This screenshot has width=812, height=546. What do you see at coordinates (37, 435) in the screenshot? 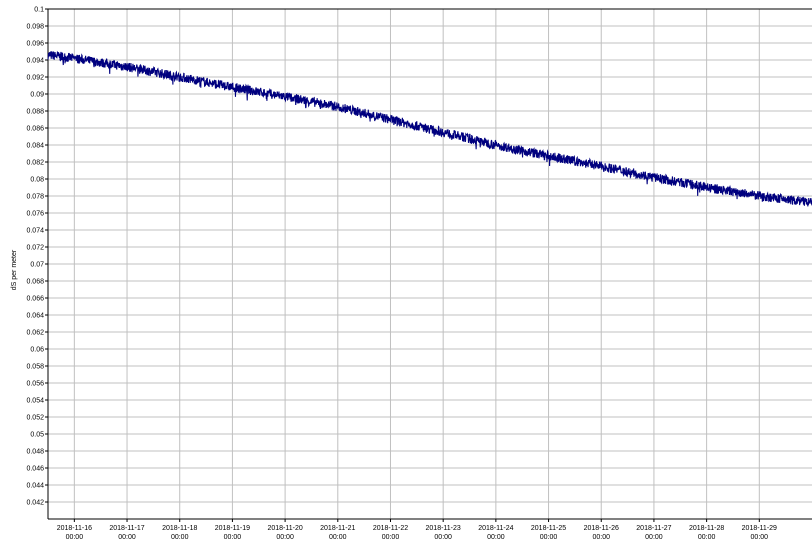
I see `y-tick-label: 0.05` at bounding box center [37, 435].